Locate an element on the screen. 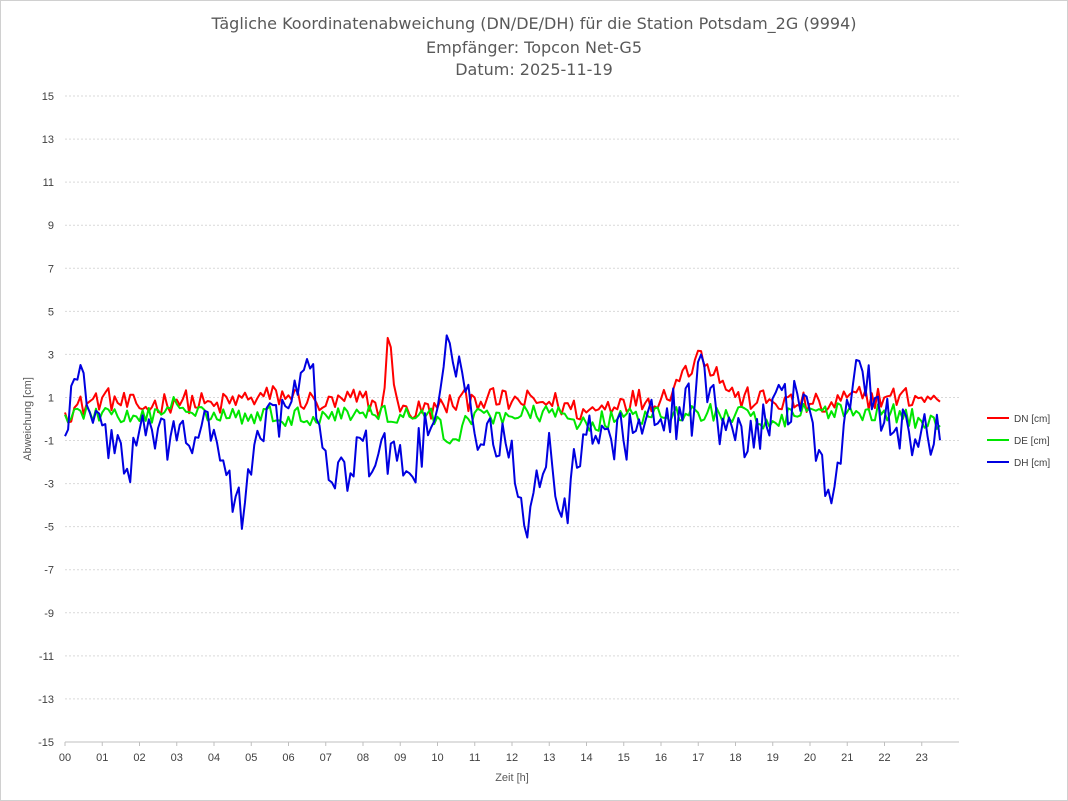 This screenshot has width=1068, height=801. x-tick-label: 08 is located at coordinates (363, 758).